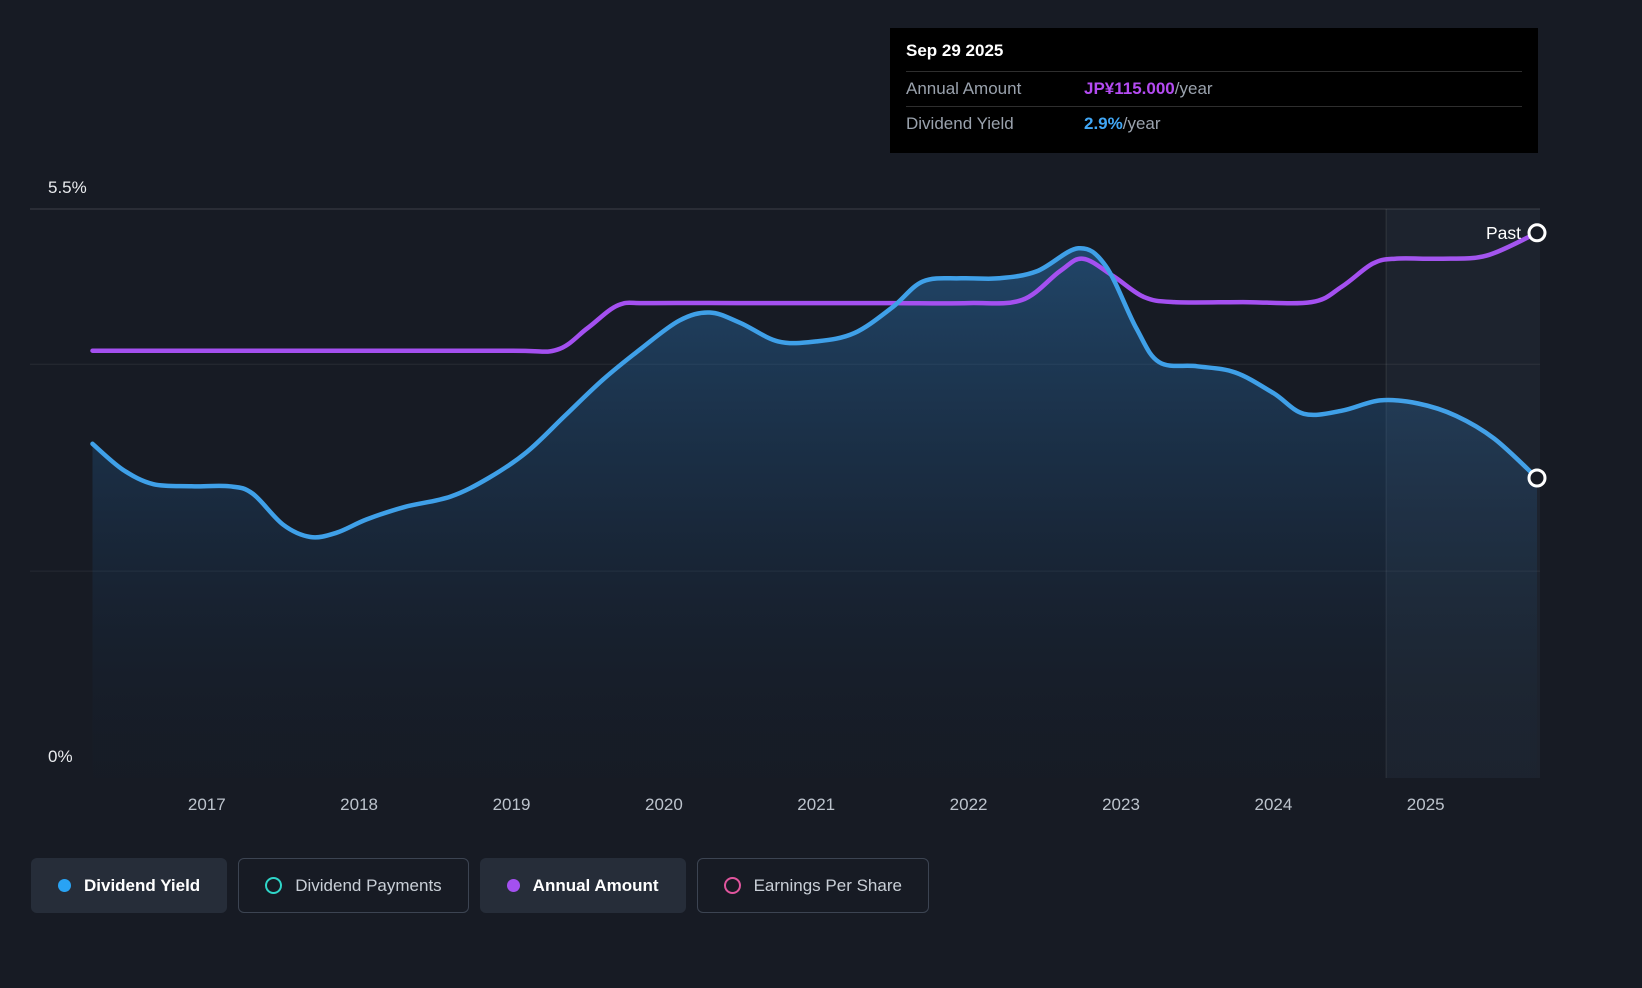  I want to click on annual-amount-end-marker, so click(1537, 233).